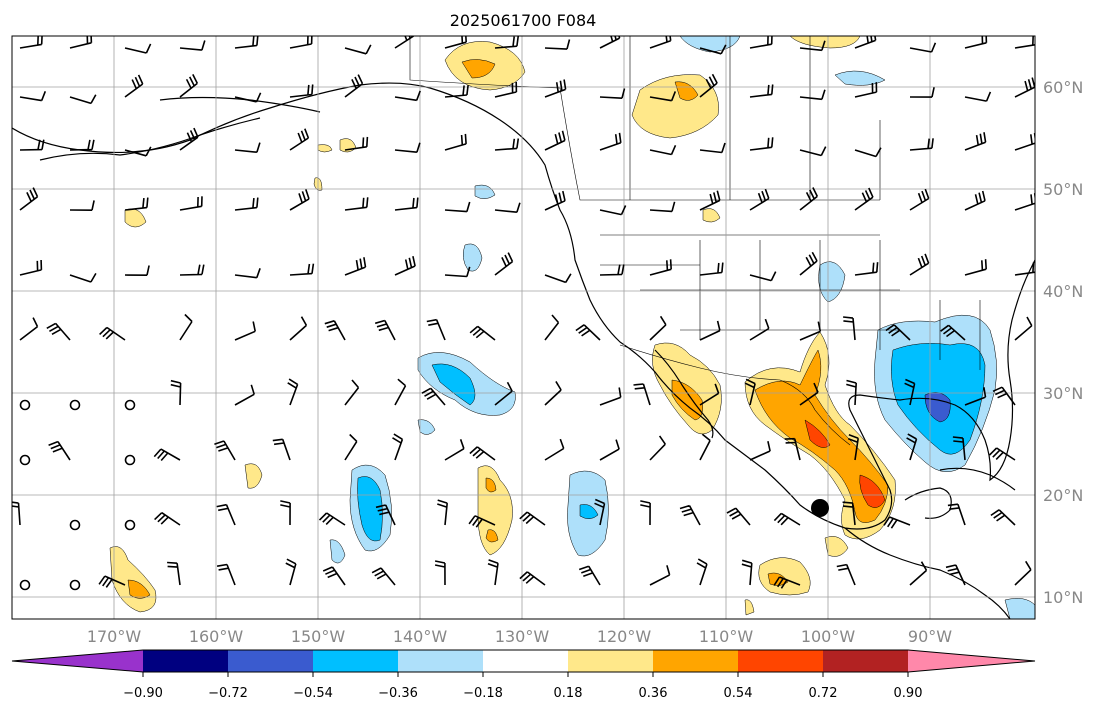  Describe the element at coordinates (790, 302) in the screenshot. I see `us-state-lines` at that location.